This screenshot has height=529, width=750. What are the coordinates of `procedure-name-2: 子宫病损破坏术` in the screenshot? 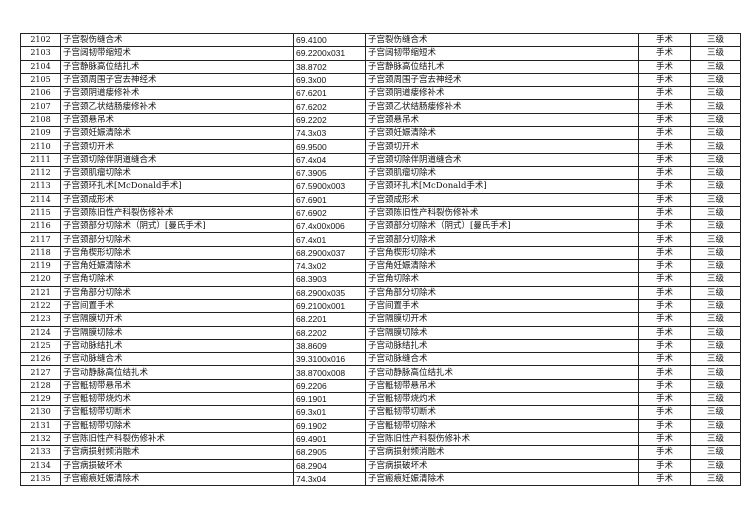 It's located at (502, 465).